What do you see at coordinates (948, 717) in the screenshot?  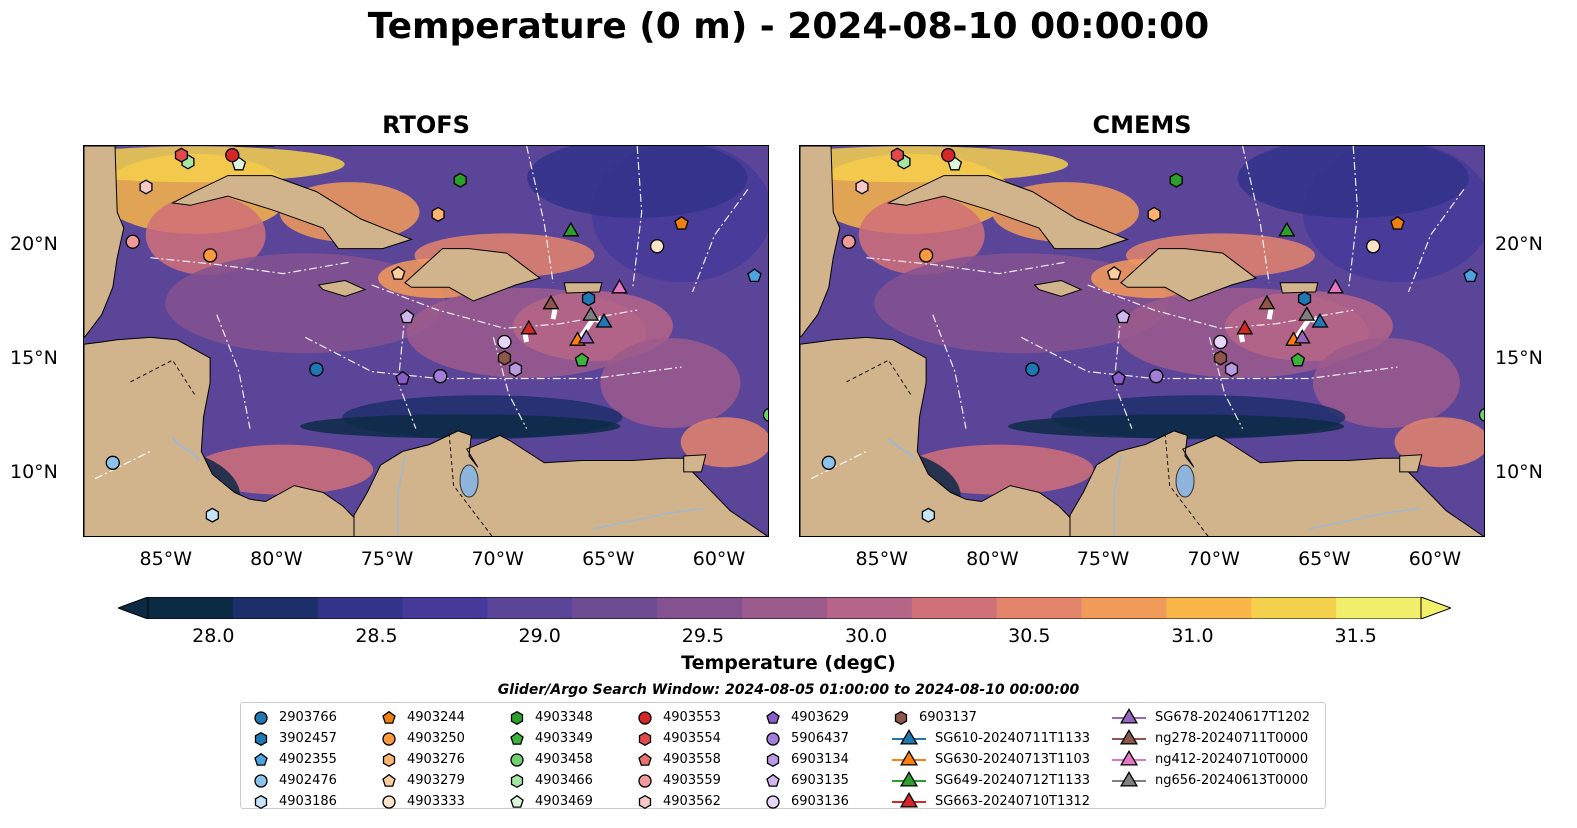 I see `legend-label: 6903137` at bounding box center [948, 717].